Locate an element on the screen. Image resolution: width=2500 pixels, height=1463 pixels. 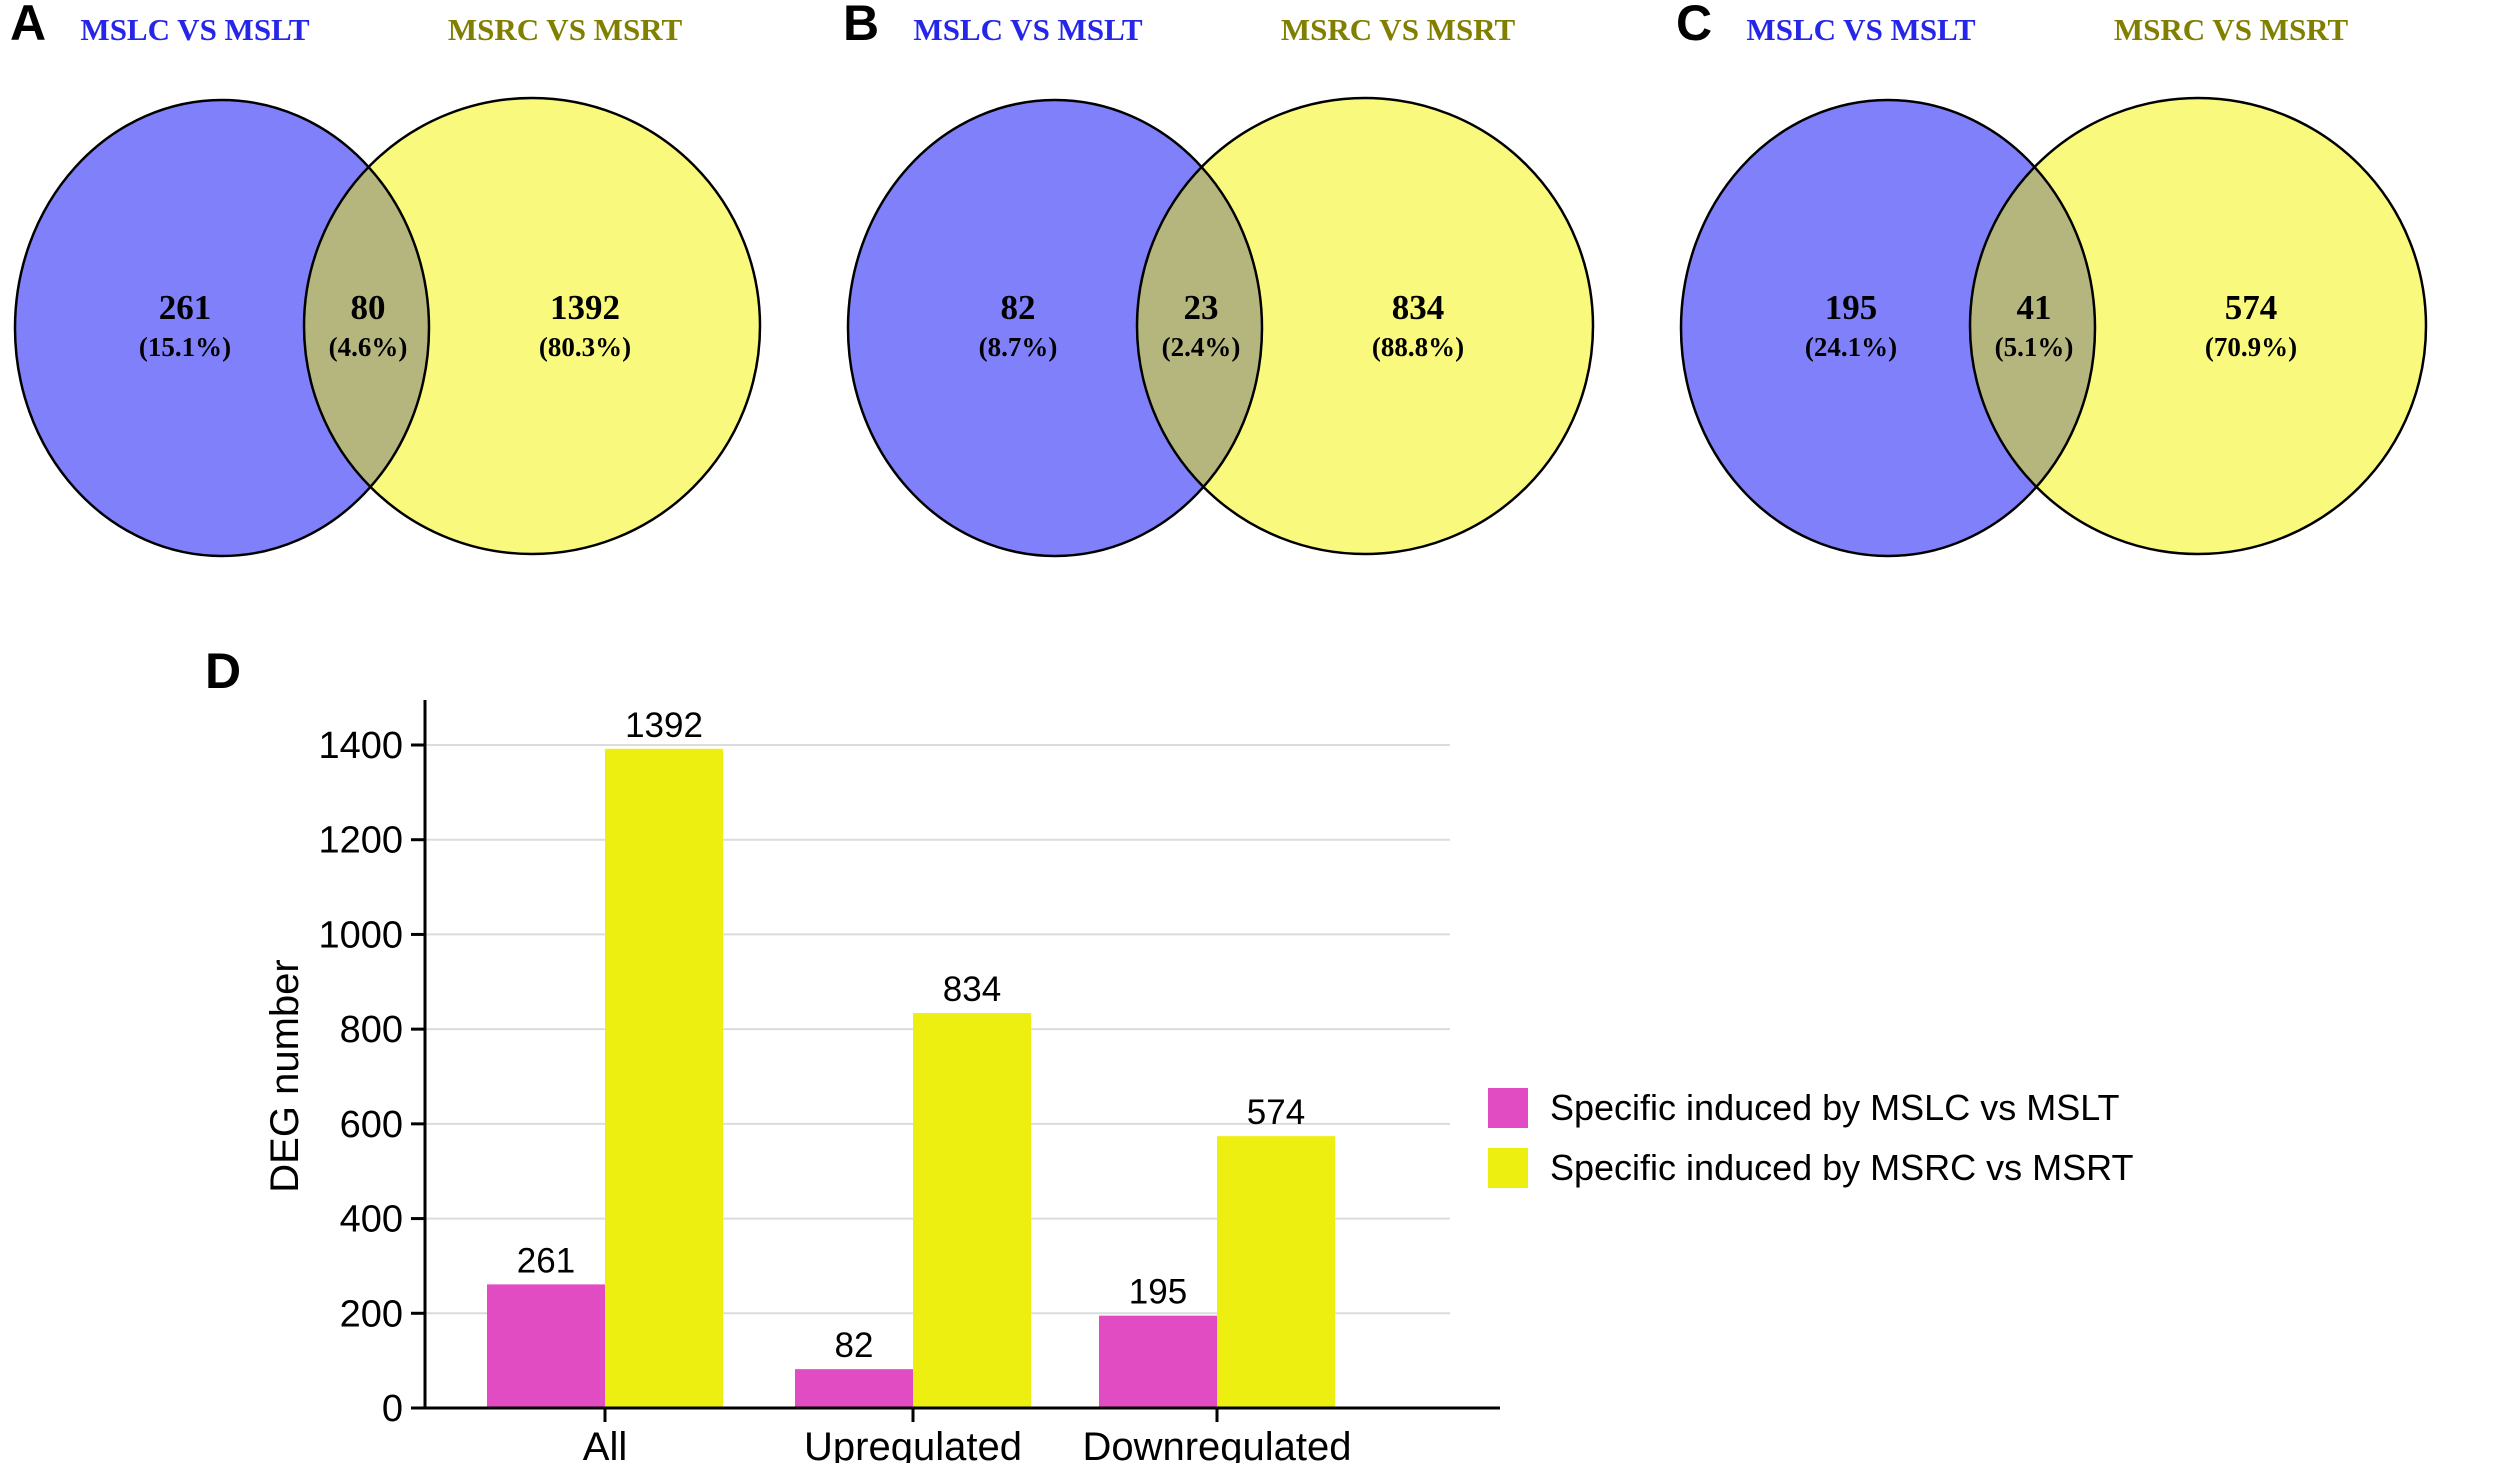
venn-overlap-percent: (4.6%) is located at coordinates (368, 347).